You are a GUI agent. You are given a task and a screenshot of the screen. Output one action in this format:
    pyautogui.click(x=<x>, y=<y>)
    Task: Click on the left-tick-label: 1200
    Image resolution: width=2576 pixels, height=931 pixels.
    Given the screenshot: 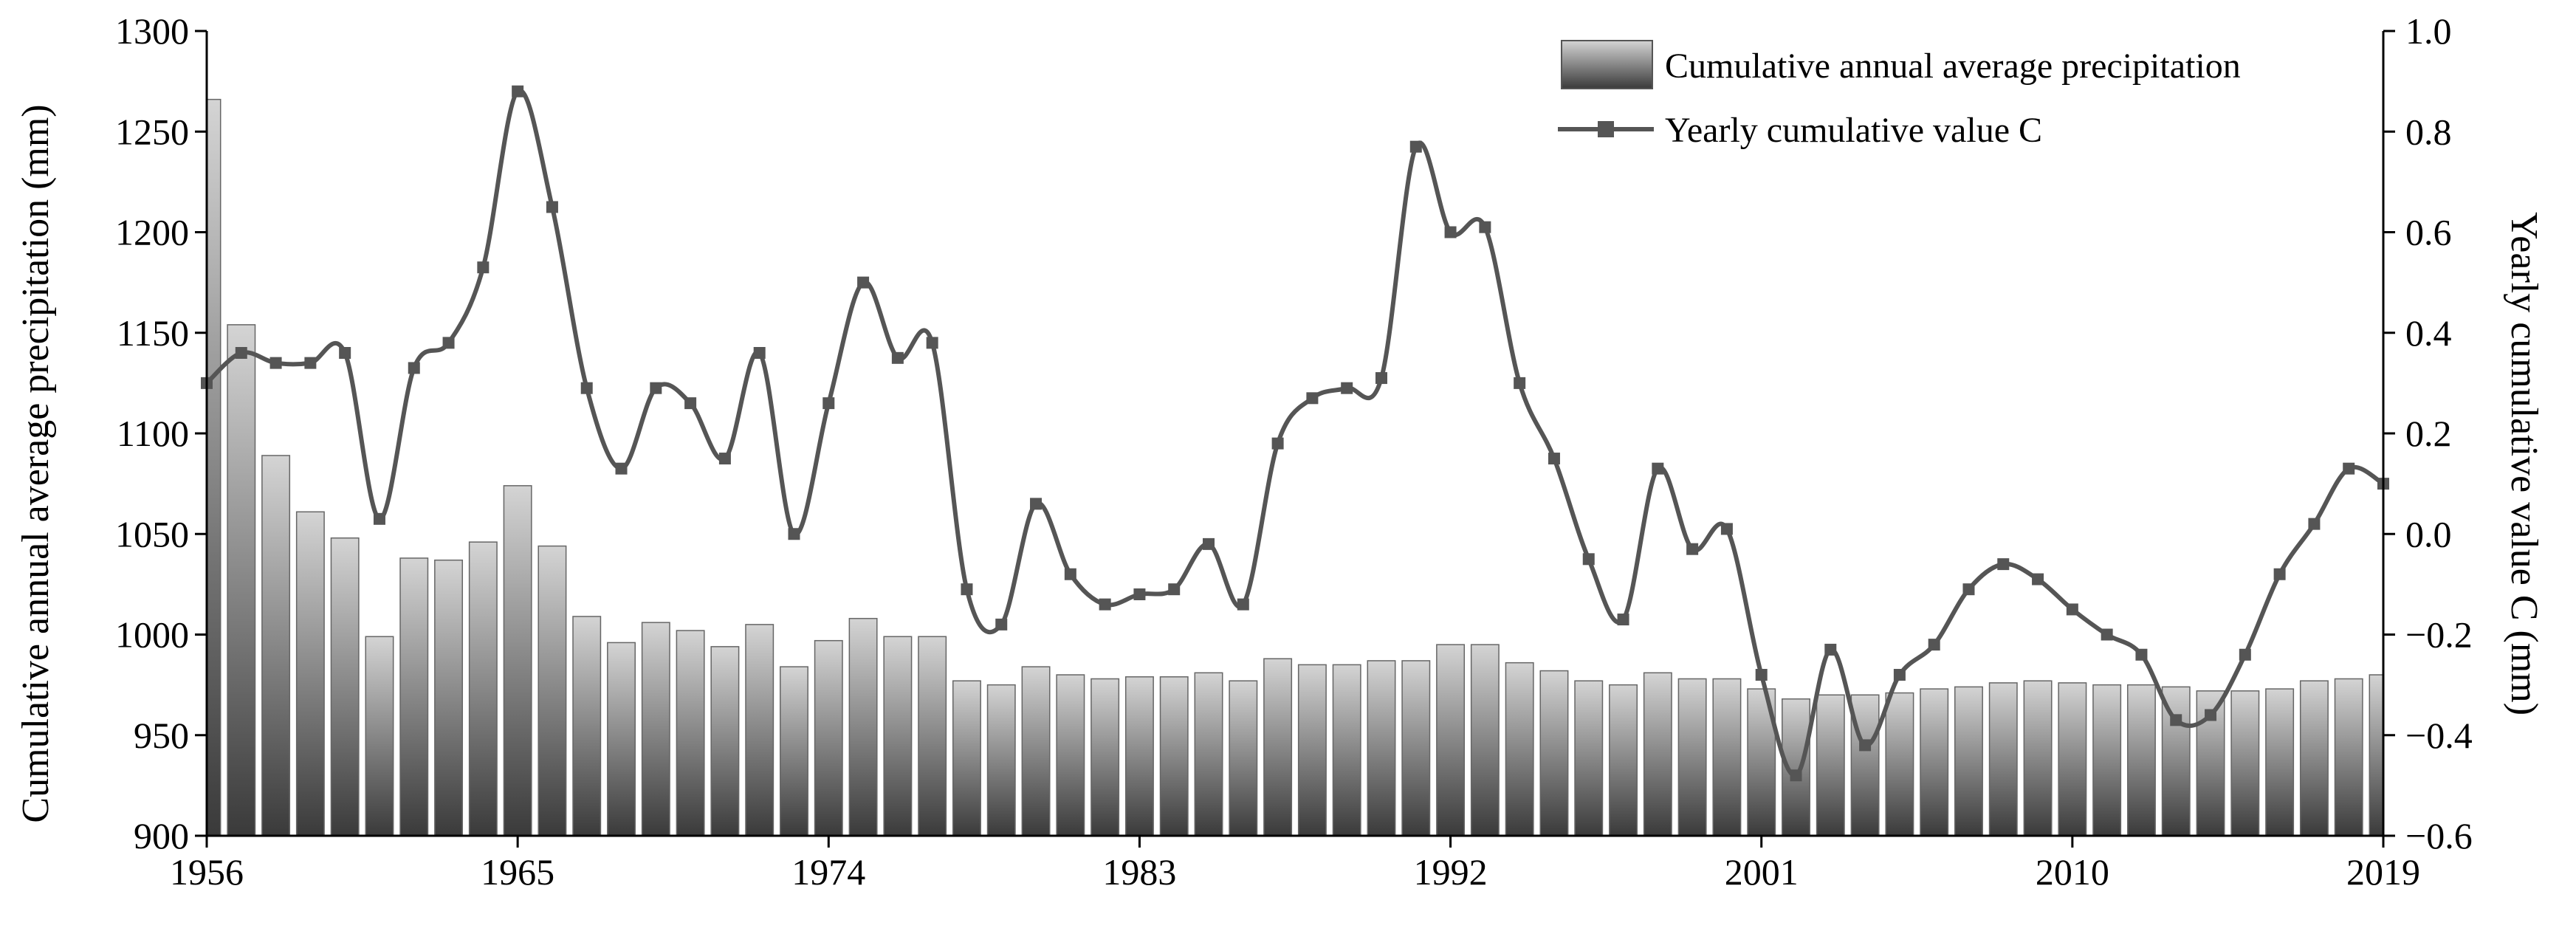 What is the action you would take?
    pyautogui.click(x=152, y=232)
    